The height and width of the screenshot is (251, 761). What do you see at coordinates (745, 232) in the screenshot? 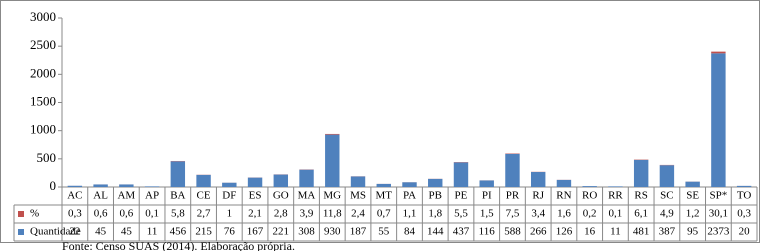
I see `table-cell: 20` at bounding box center [745, 232].